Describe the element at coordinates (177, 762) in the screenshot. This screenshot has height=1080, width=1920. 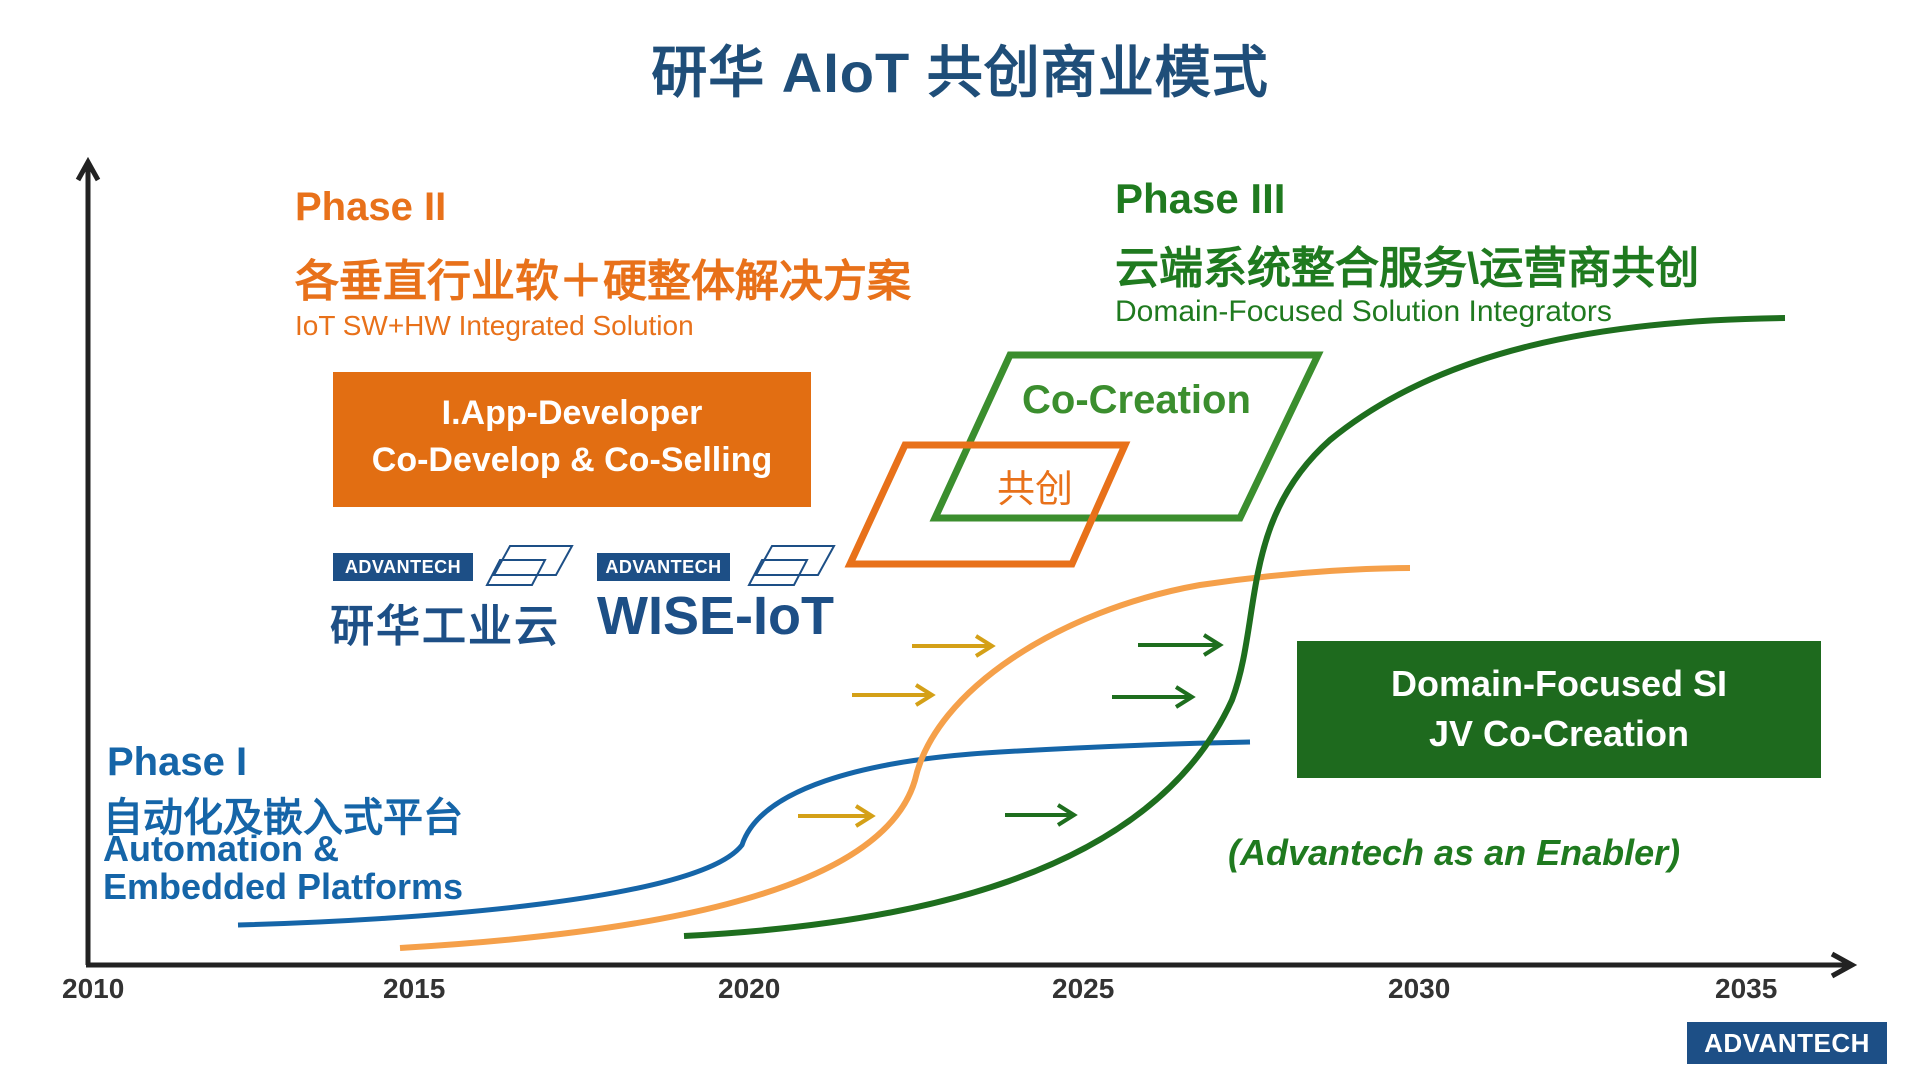
I see `phase1-heading: Phase I` at that location.